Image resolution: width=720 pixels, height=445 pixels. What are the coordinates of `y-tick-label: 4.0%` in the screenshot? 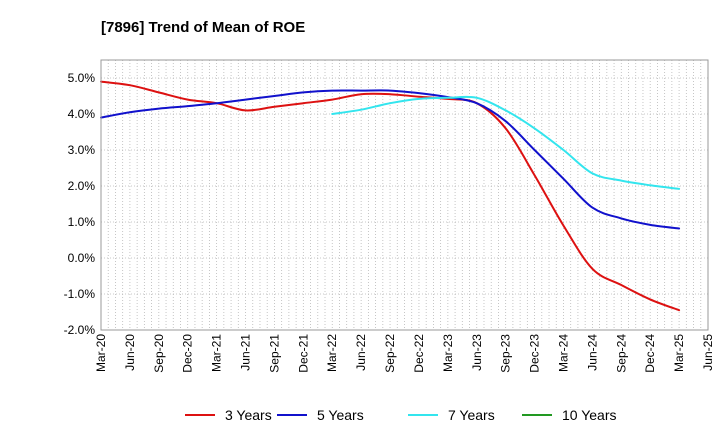 It's located at (82, 114).